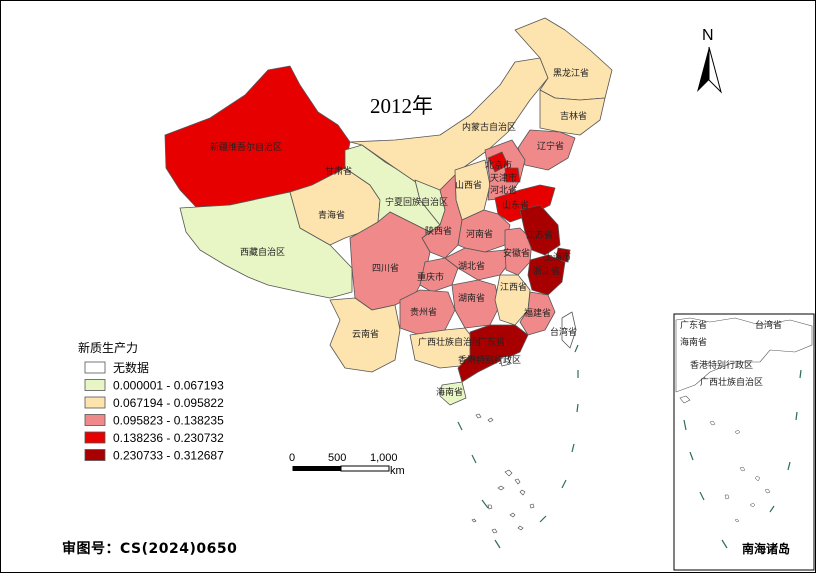  I want to click on province-guangdong, so click(493, 353).